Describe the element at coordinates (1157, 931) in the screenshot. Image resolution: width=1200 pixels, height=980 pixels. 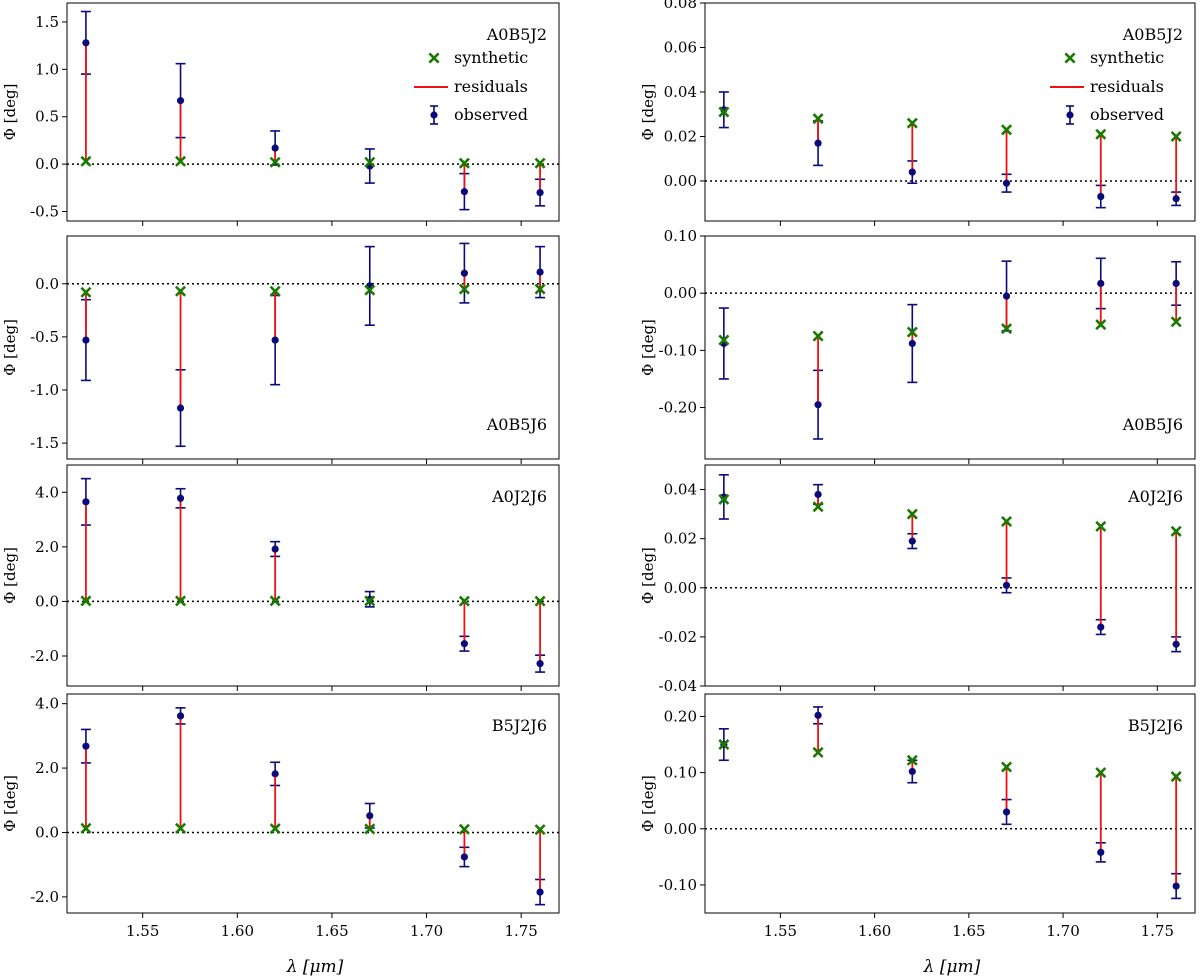
I see `x-tick-label: 1.75` at that location.